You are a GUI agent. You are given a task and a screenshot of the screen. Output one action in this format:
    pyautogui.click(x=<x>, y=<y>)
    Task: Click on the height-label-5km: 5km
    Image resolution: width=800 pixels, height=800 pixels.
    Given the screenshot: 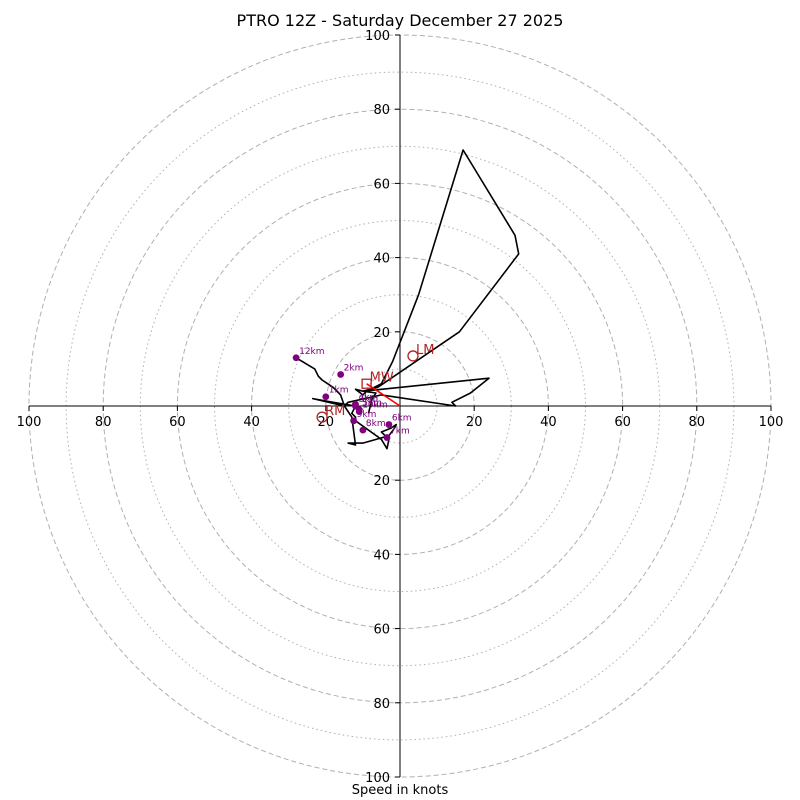 What is the action you would take?
    pyautogui.click(x=372, y=404)
    